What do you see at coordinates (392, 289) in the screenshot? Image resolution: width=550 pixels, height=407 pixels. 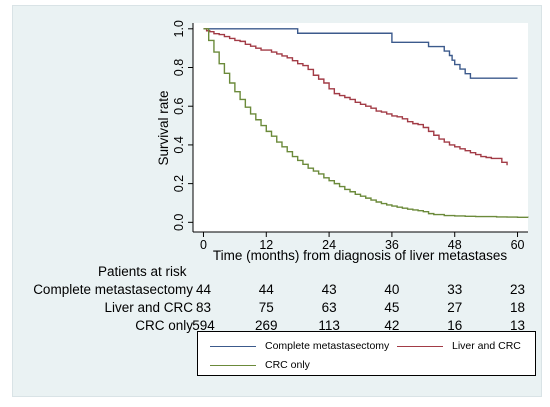 I see `risk-value: 40` at bounding box center [392, 289].